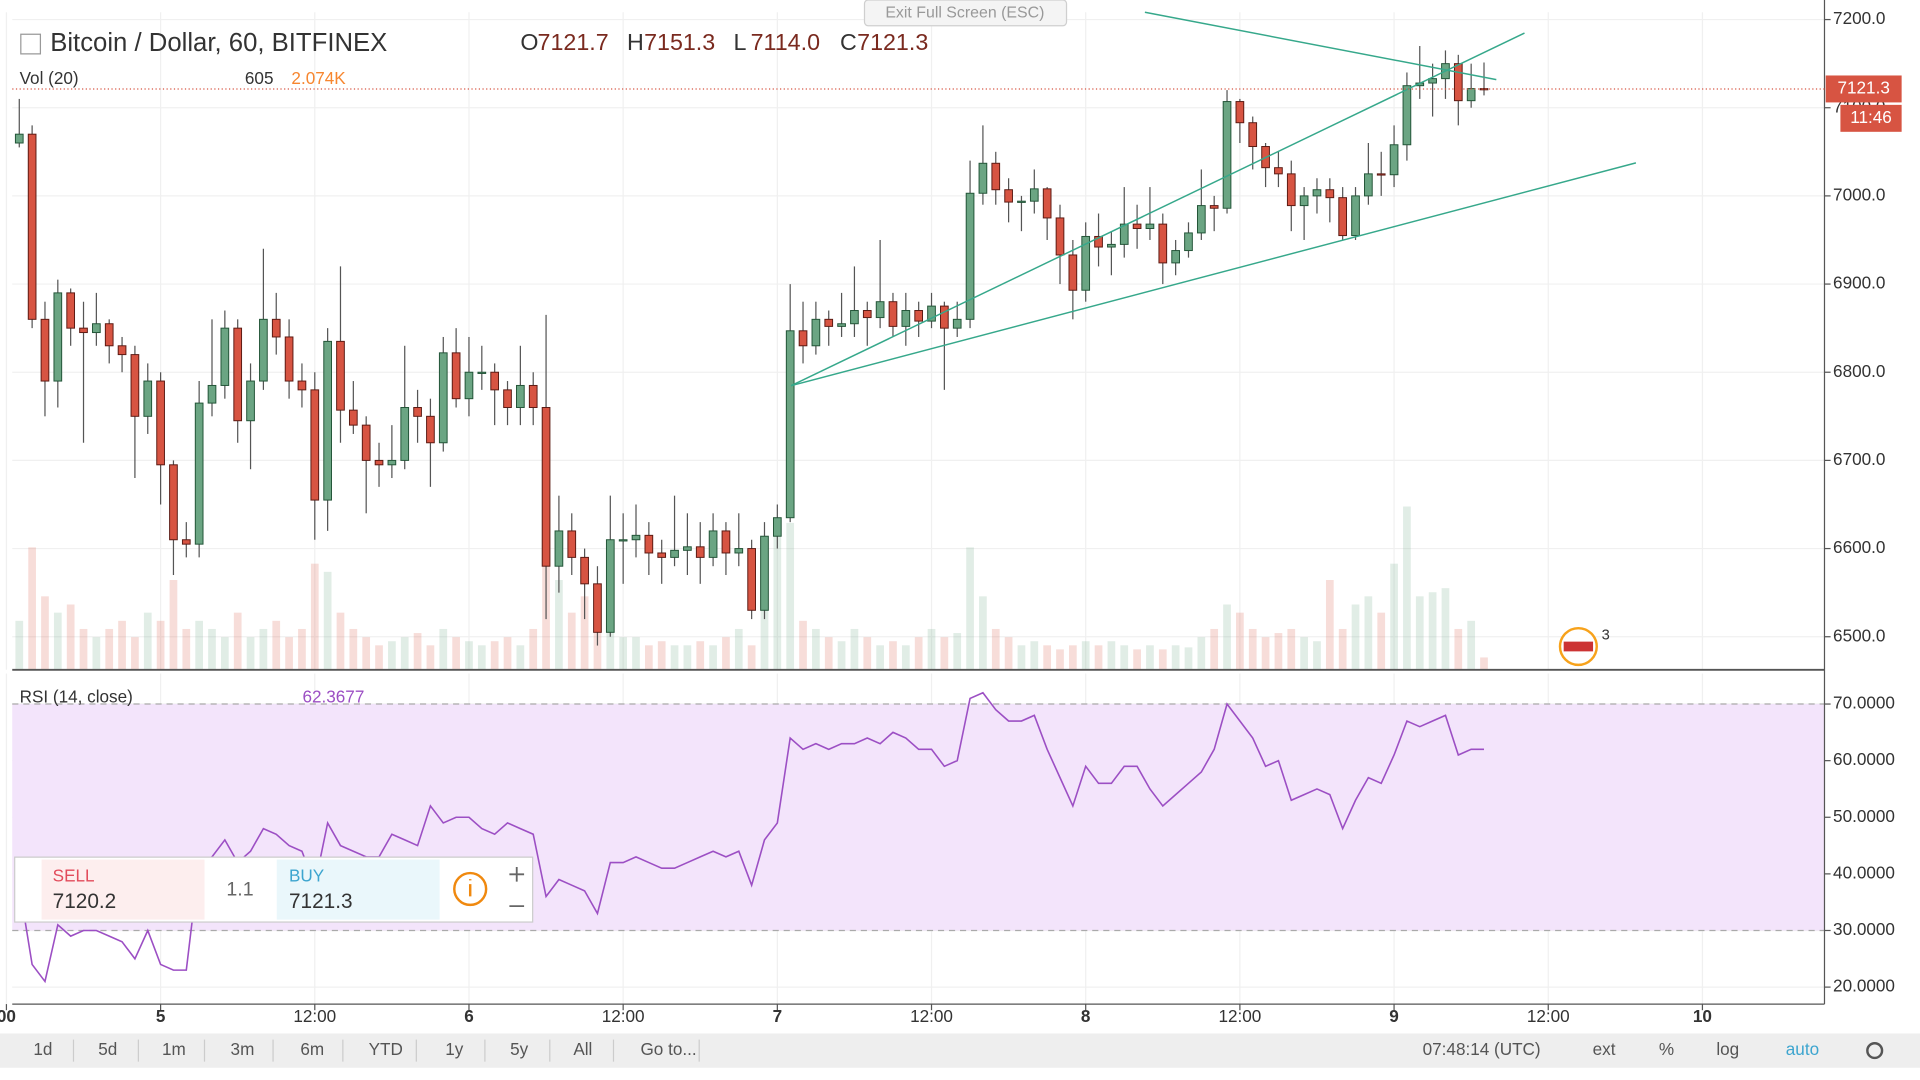  I want to click on range-button: 3m, so click(243, 1049).